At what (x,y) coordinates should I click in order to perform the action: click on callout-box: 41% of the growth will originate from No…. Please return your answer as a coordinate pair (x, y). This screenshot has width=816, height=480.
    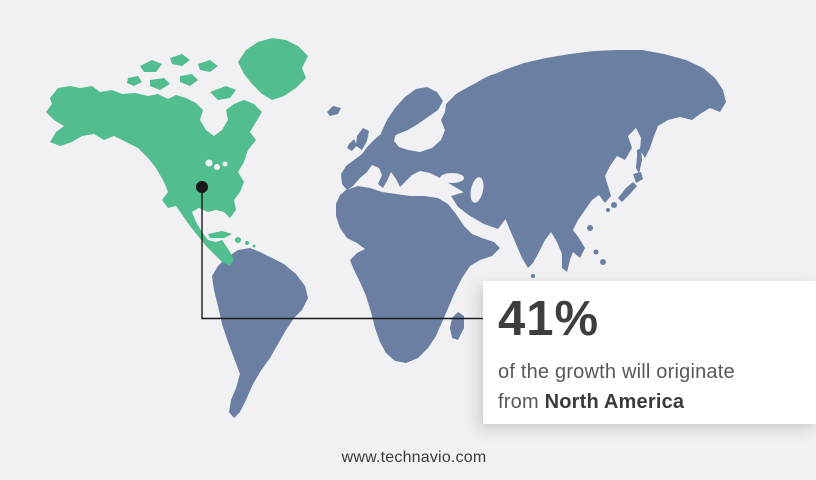
    Looking at the image, I should click on (649, 352).